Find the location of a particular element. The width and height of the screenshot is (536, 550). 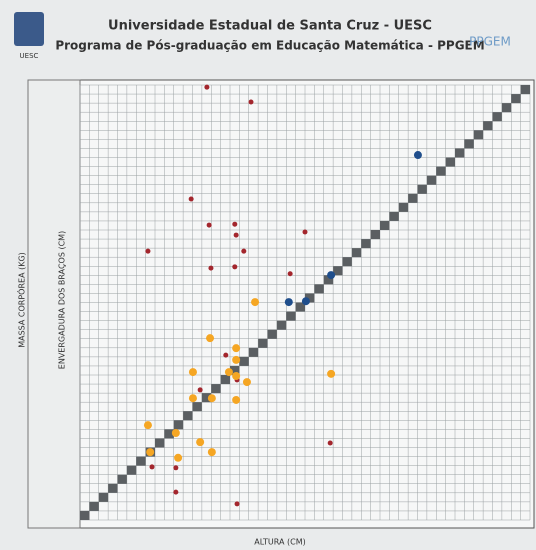

logo-right-text: PPGEM is located at coordinates (490, 42).